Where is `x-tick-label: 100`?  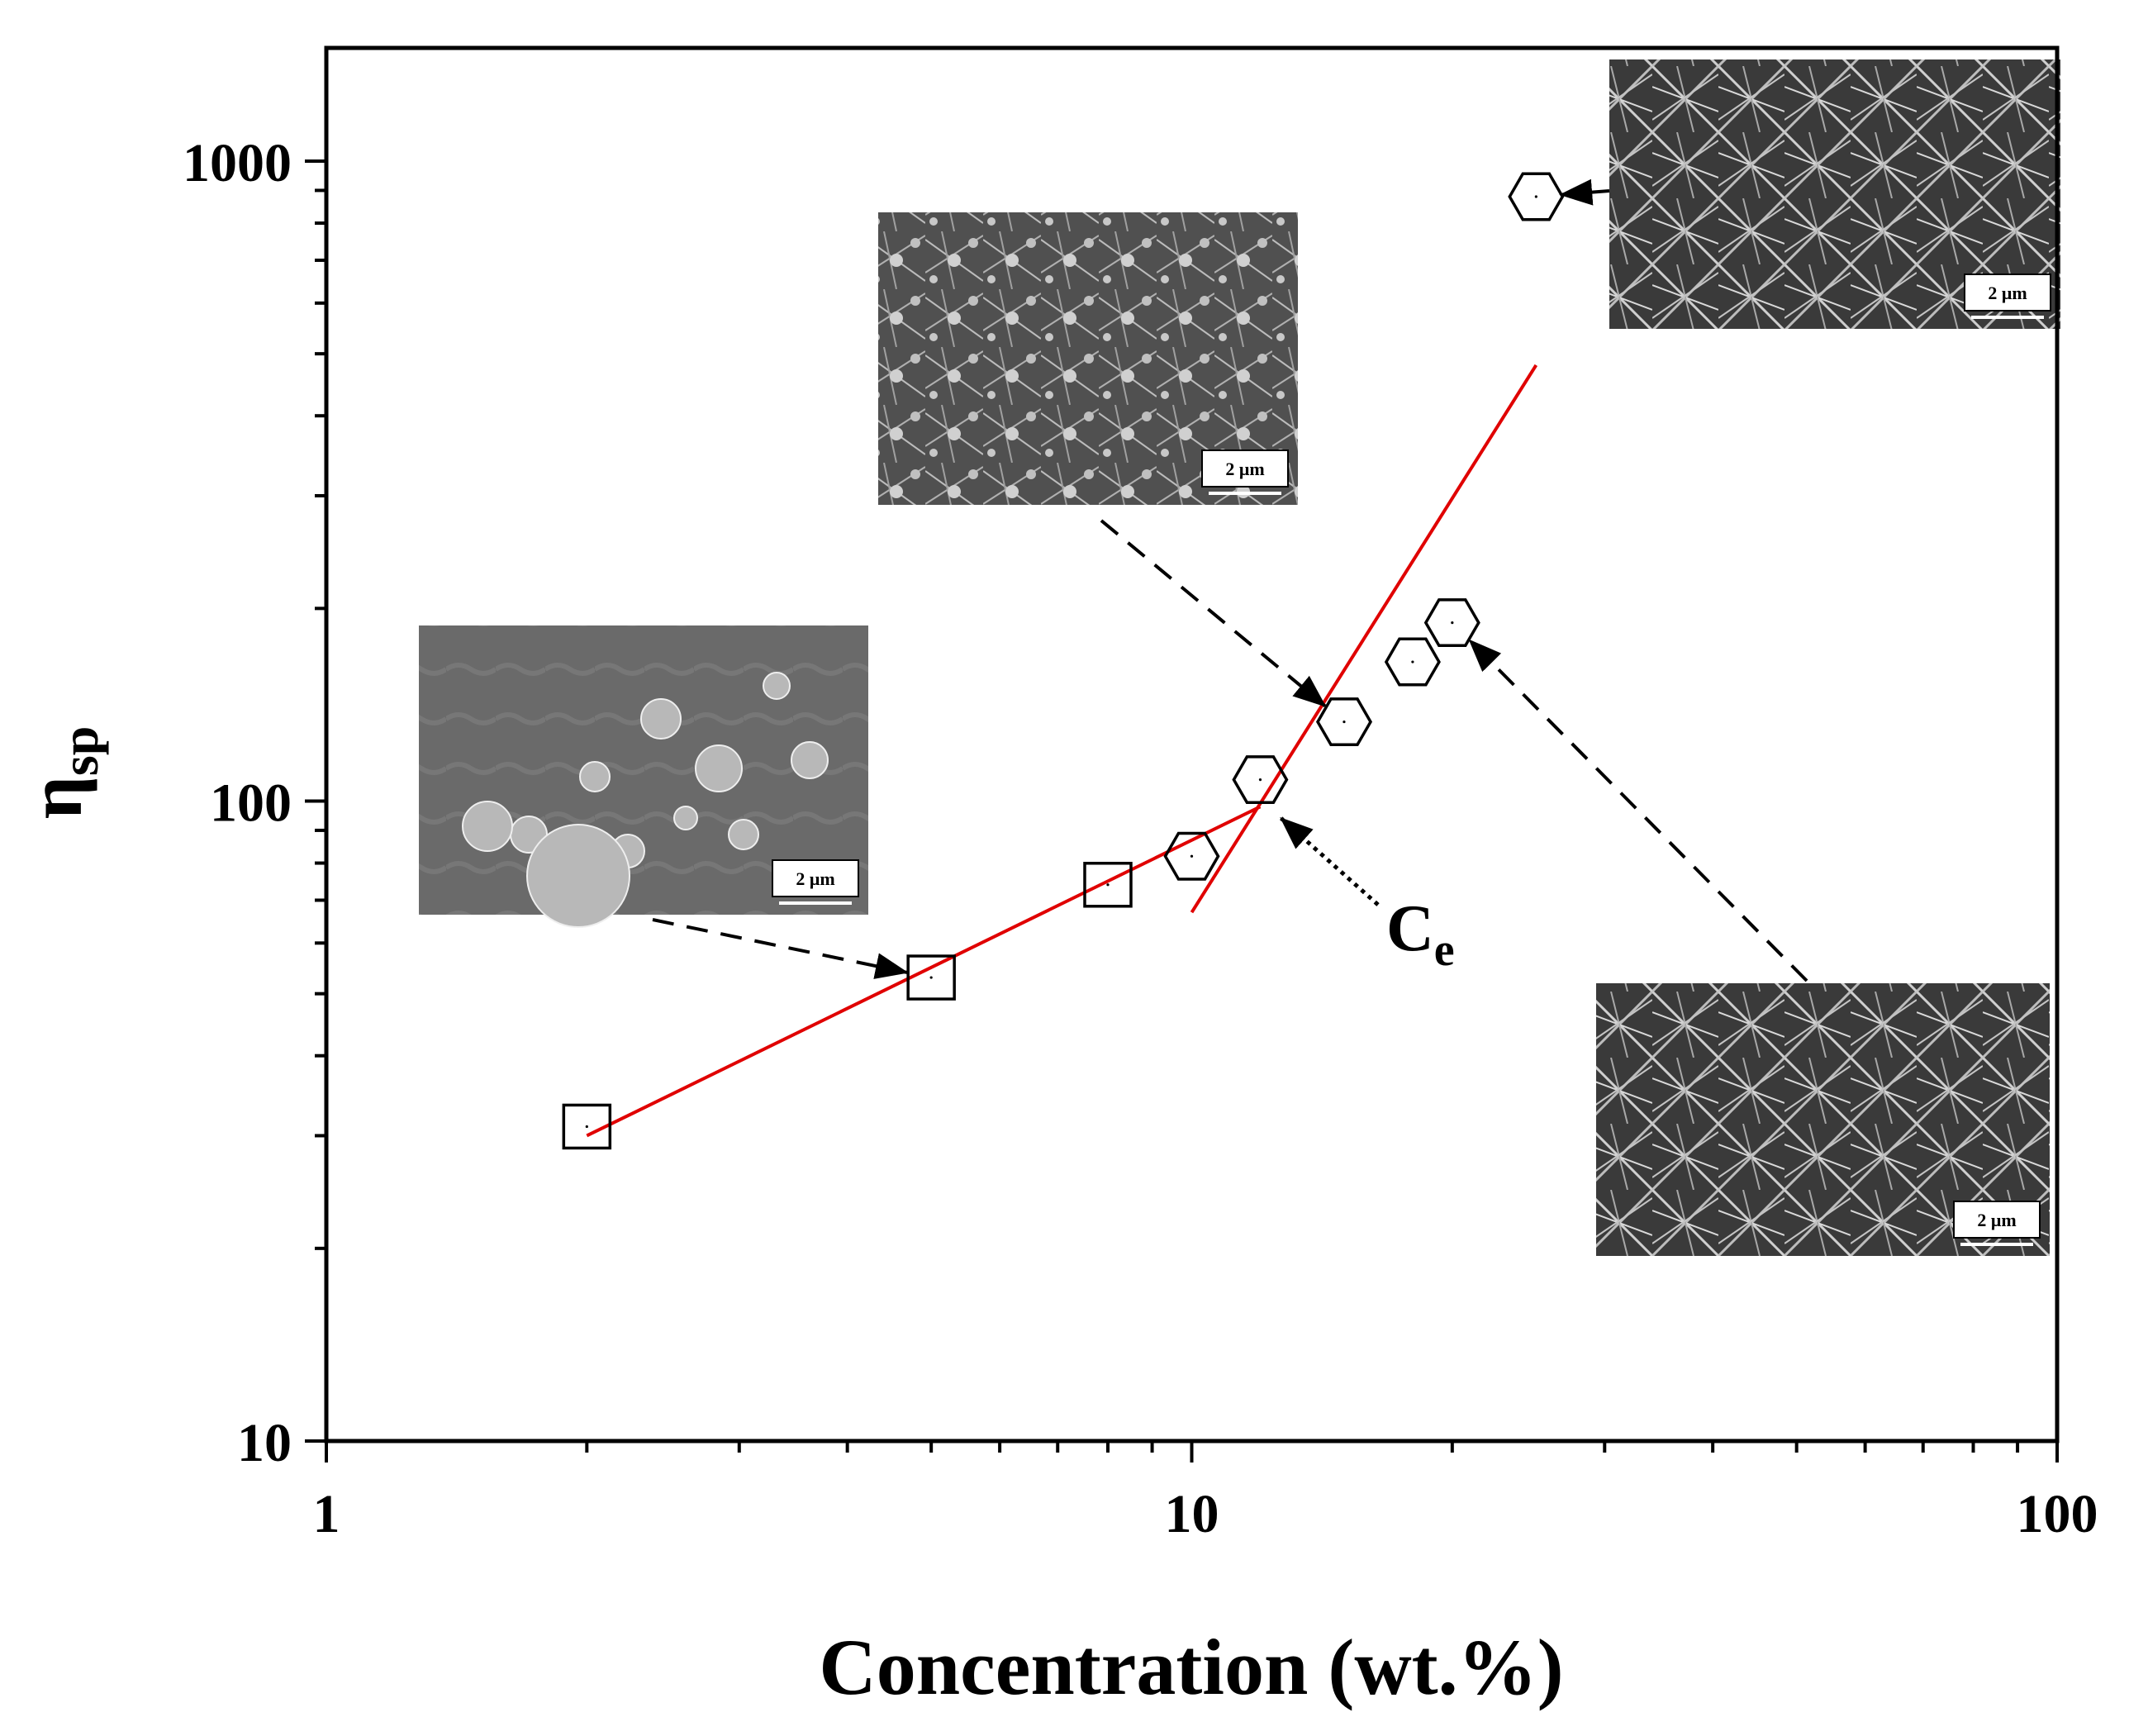 x-tick-label: 100 is located at coordinates (2057, 1514).